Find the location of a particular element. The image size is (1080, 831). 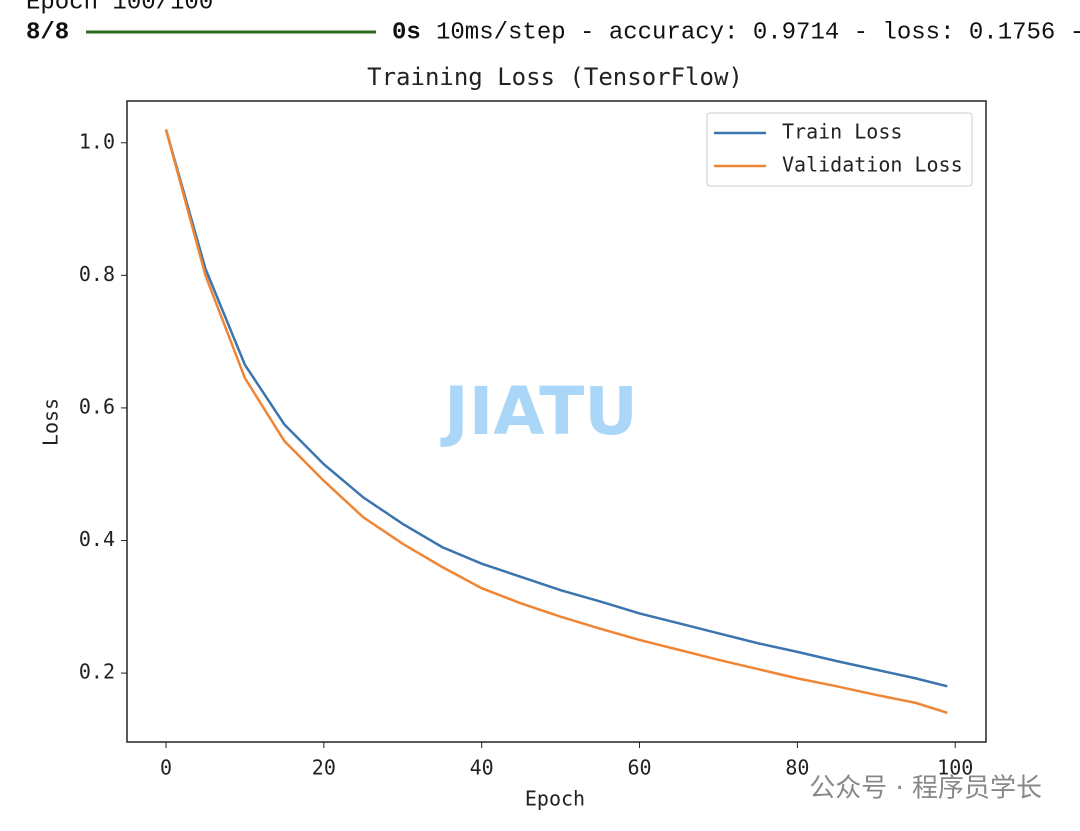

y-tick-label: 1.0 is located at coordinates (97, 141).